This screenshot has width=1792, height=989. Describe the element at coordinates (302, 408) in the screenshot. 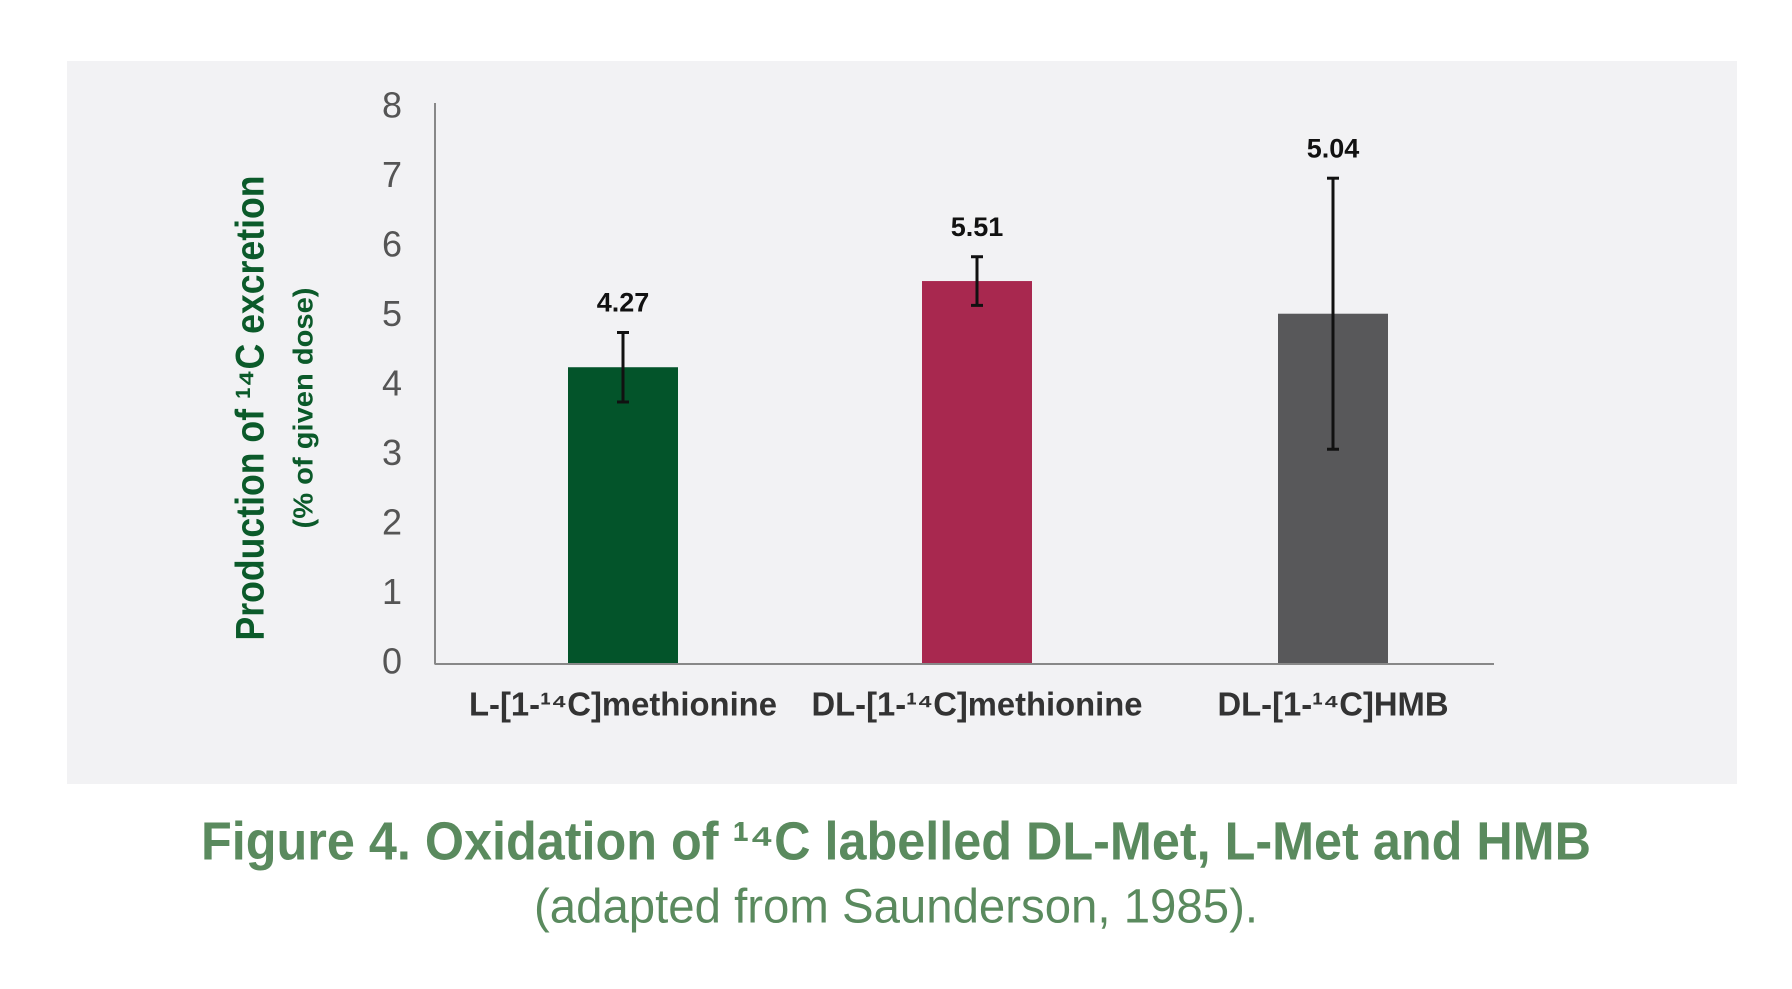

I see `y-axis-sublabel: (% of given dose)` at that location.